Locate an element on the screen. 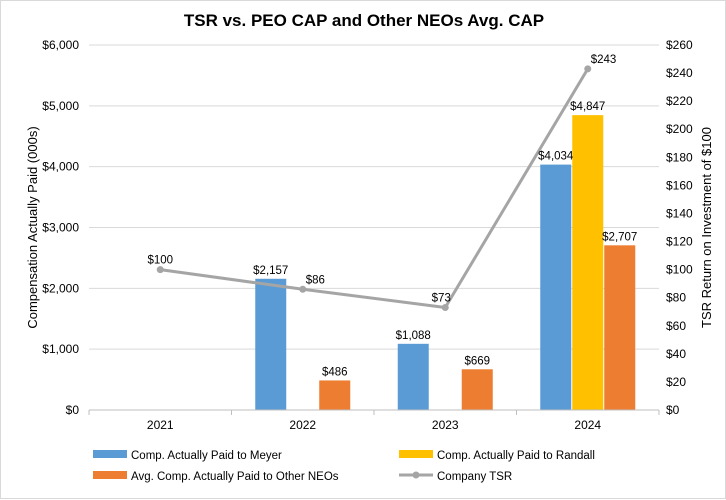 This screenshot has height=500, width=726. legend-label: Avg. Comp. Actually Paid to Other NEOs is located at coordinates (235, 477).